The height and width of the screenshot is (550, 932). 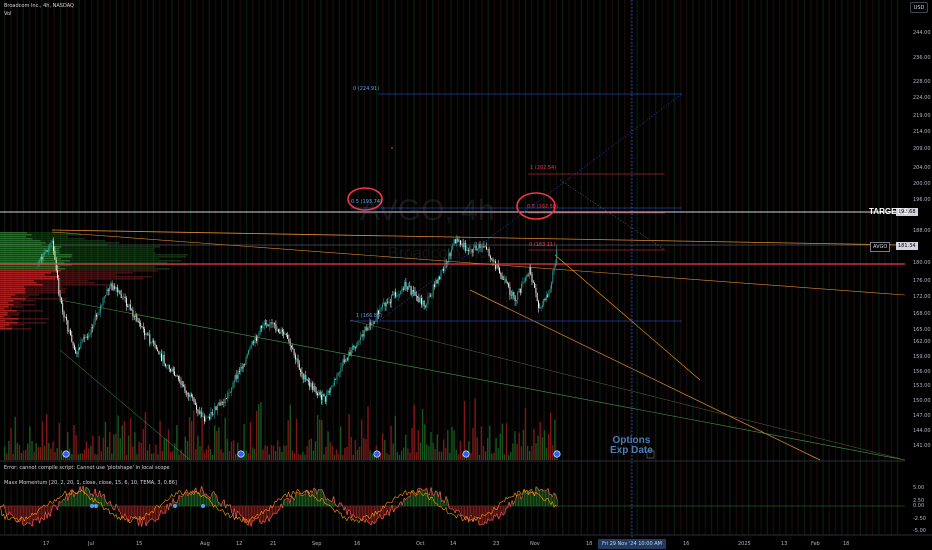 I want to click on currency-button: USD, so click(x=919, y=7).